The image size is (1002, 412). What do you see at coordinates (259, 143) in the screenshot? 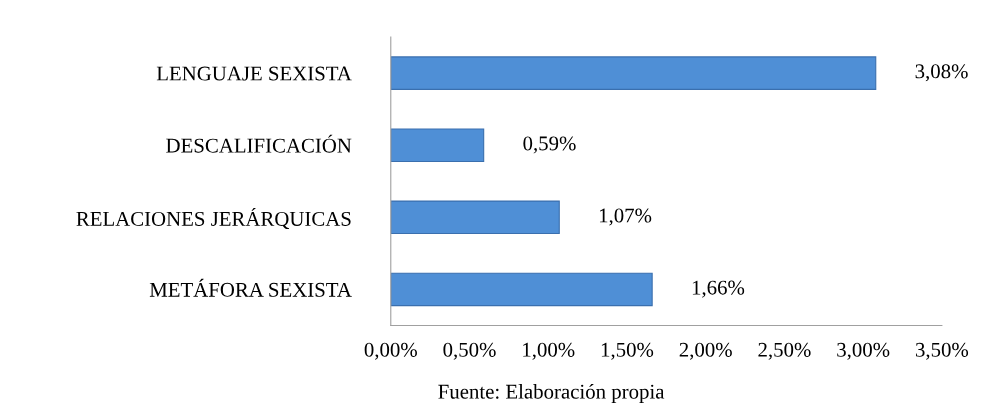
I see `y-tick-label: DESCALIFICACIÓN` at bounding box center [259, 143].